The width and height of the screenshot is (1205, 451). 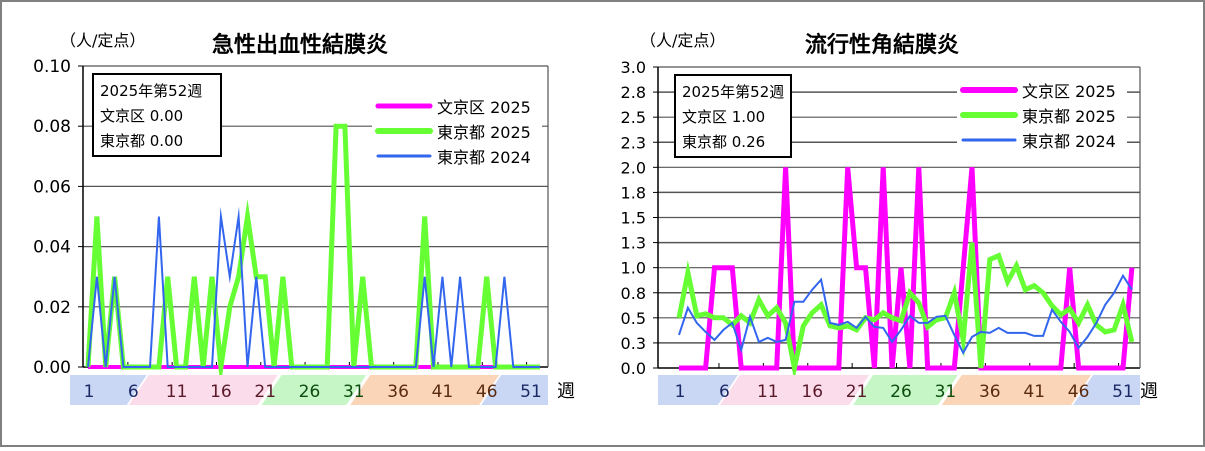 I want to click on y-tick-label: 2.0, so click(x=633, y=167).